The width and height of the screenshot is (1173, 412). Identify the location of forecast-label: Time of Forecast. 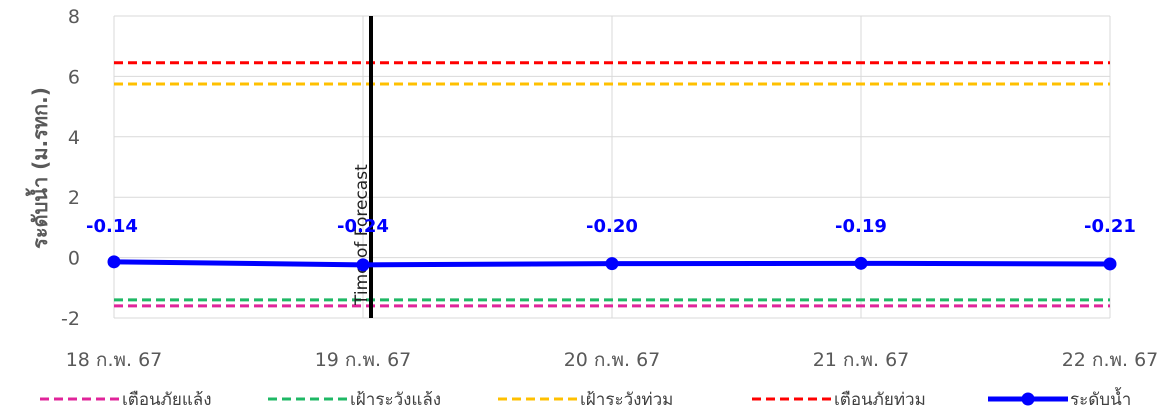
(362, 235).